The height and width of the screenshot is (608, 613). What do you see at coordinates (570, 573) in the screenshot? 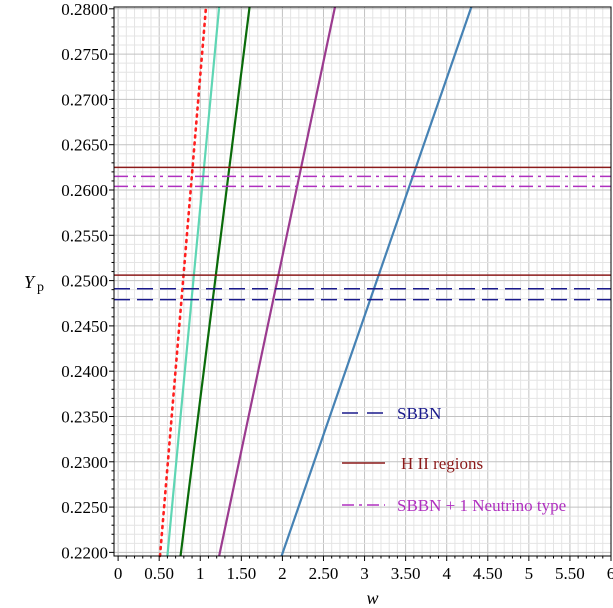
I see `x-tick-label: 5.50` at bounding box center [570, 573].